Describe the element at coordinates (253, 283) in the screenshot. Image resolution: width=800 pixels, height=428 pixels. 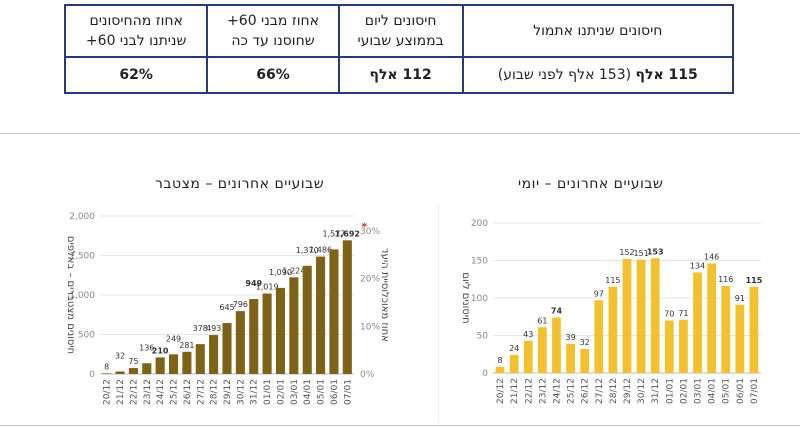
I see `data-label: 949` at that location.